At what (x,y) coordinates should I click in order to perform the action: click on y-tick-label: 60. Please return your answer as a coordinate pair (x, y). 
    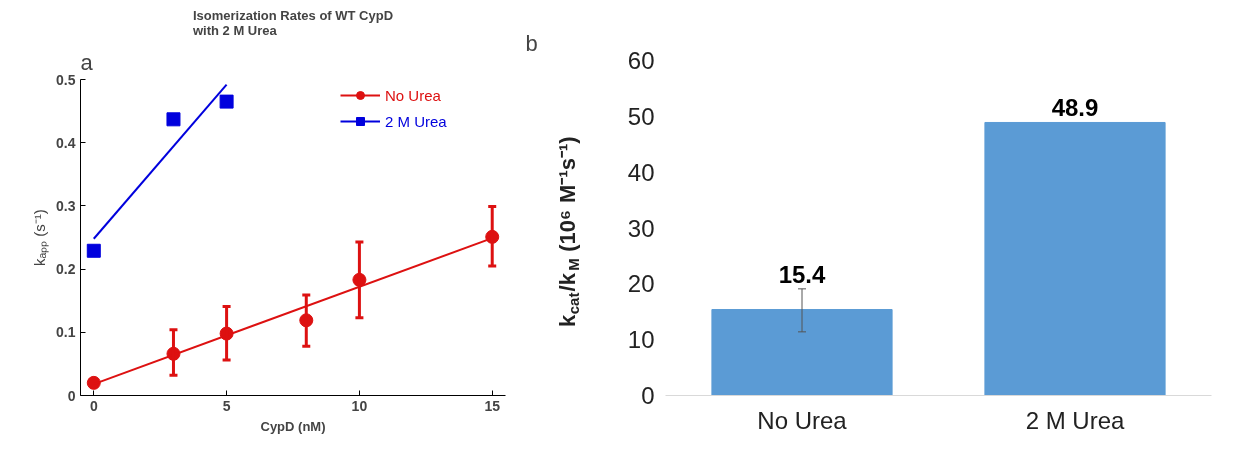
    Looking at the image, I should click on (641, 60).